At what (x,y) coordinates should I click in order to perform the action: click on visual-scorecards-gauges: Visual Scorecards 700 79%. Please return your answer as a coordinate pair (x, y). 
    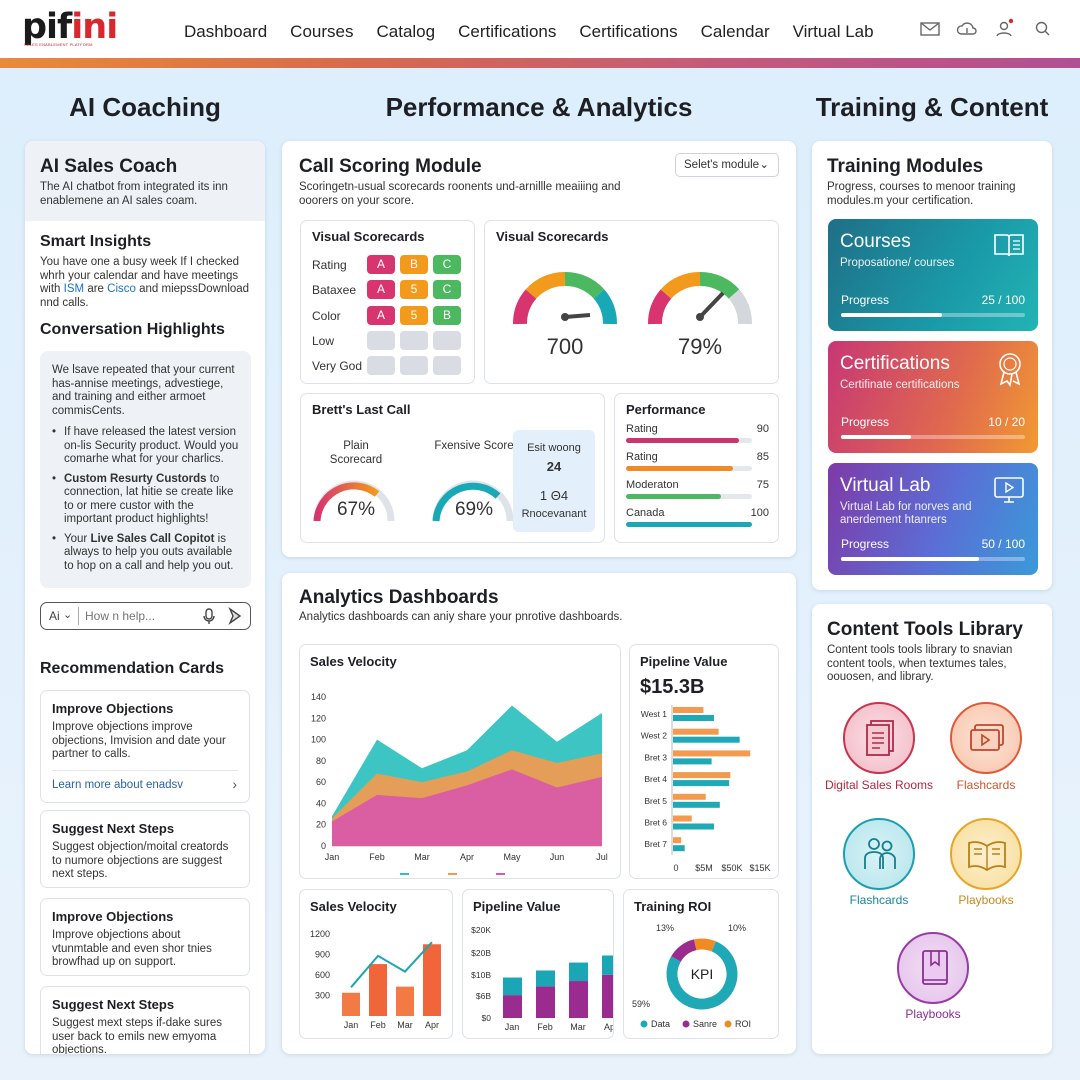
    Looking at the image, I should click on (631, 302).